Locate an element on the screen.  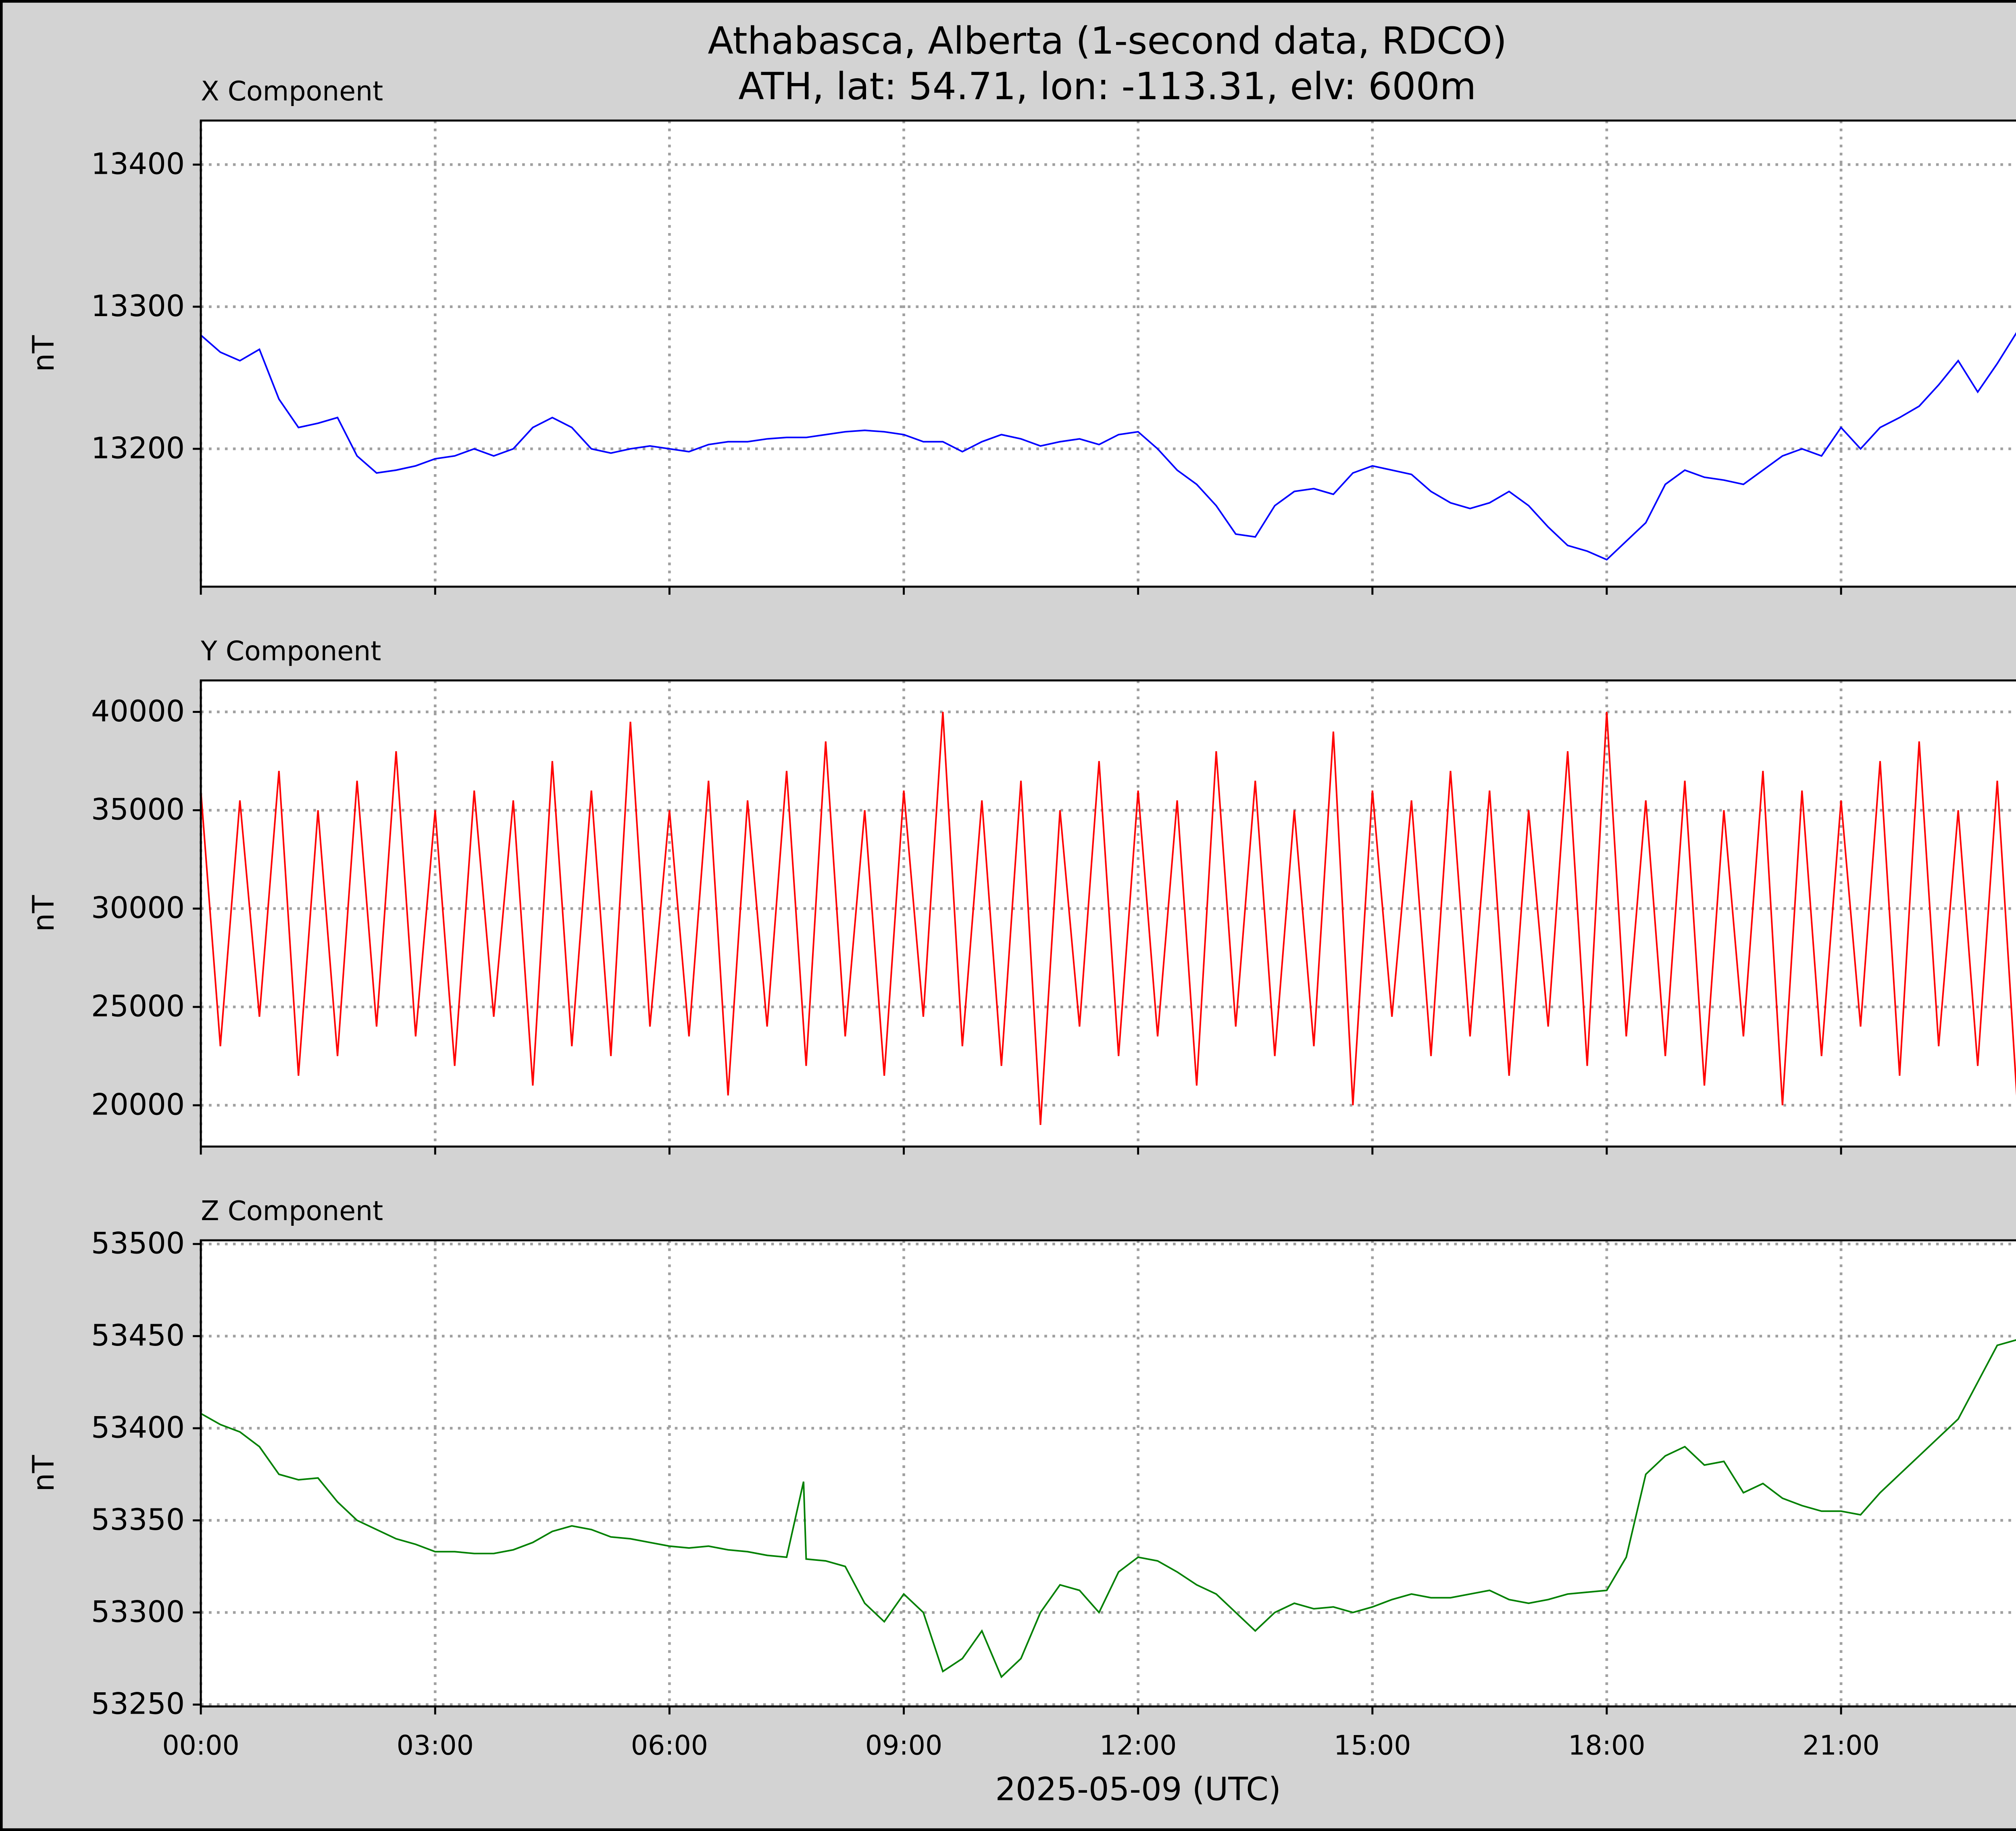
x-tick-label: 03:00 is located at coordinates (435, 1745).